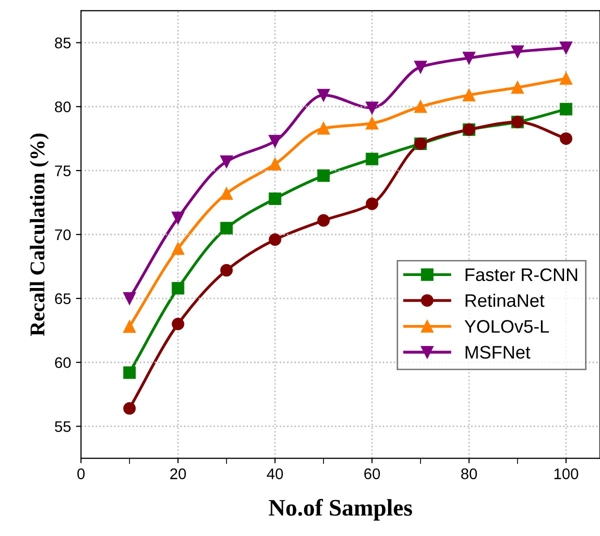 The height and width of the screenshot is (536, 600). What do you see at coordinates (63, 362) in the screenshot?
I see `y-tick-label: 60` at bounding box center [63, 362].